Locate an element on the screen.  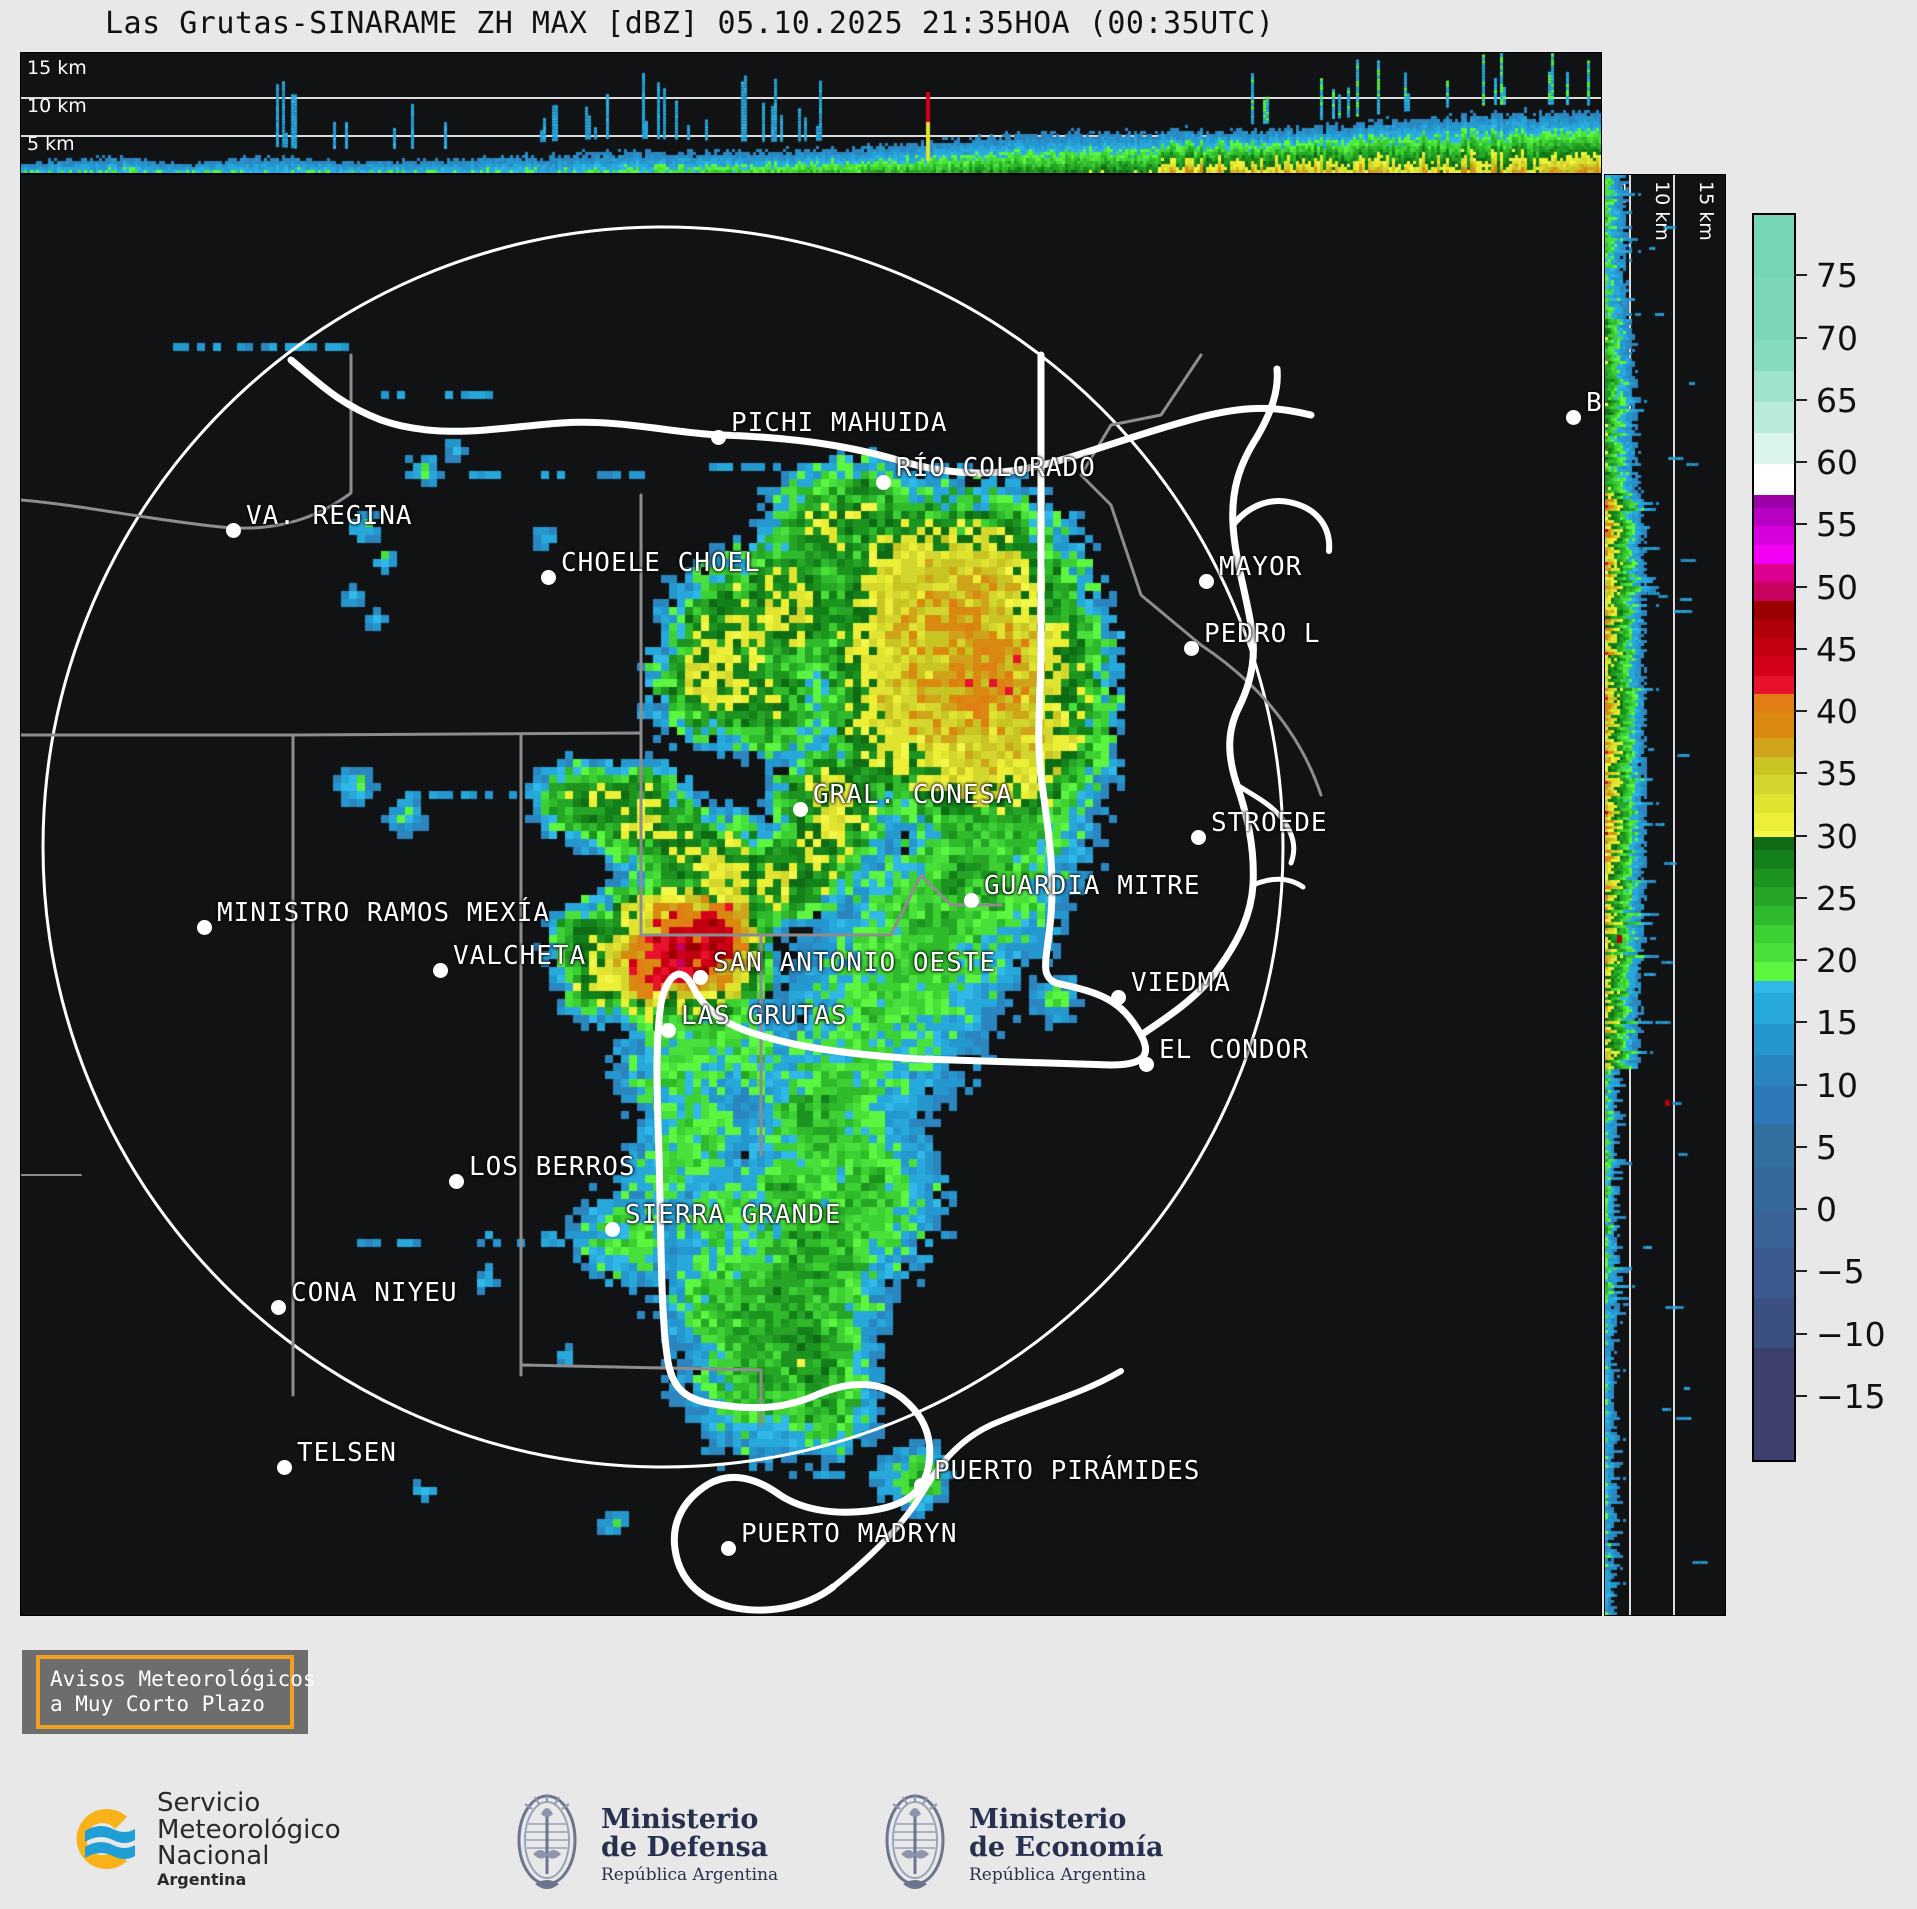
smn-line1: Servicio is located at coordinates (209, 1803).